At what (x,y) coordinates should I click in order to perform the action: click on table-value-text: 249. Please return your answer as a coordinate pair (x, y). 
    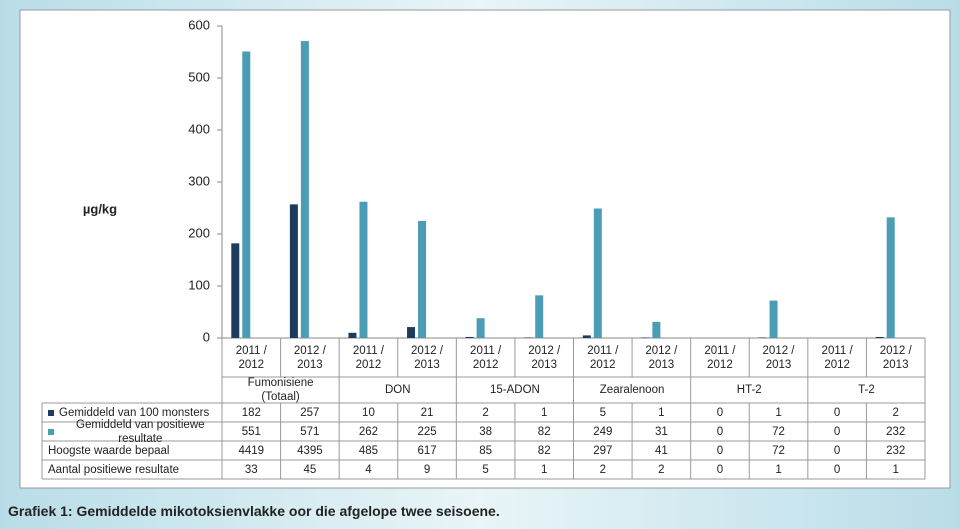
    Looking at the image, I should click on (603, 431).